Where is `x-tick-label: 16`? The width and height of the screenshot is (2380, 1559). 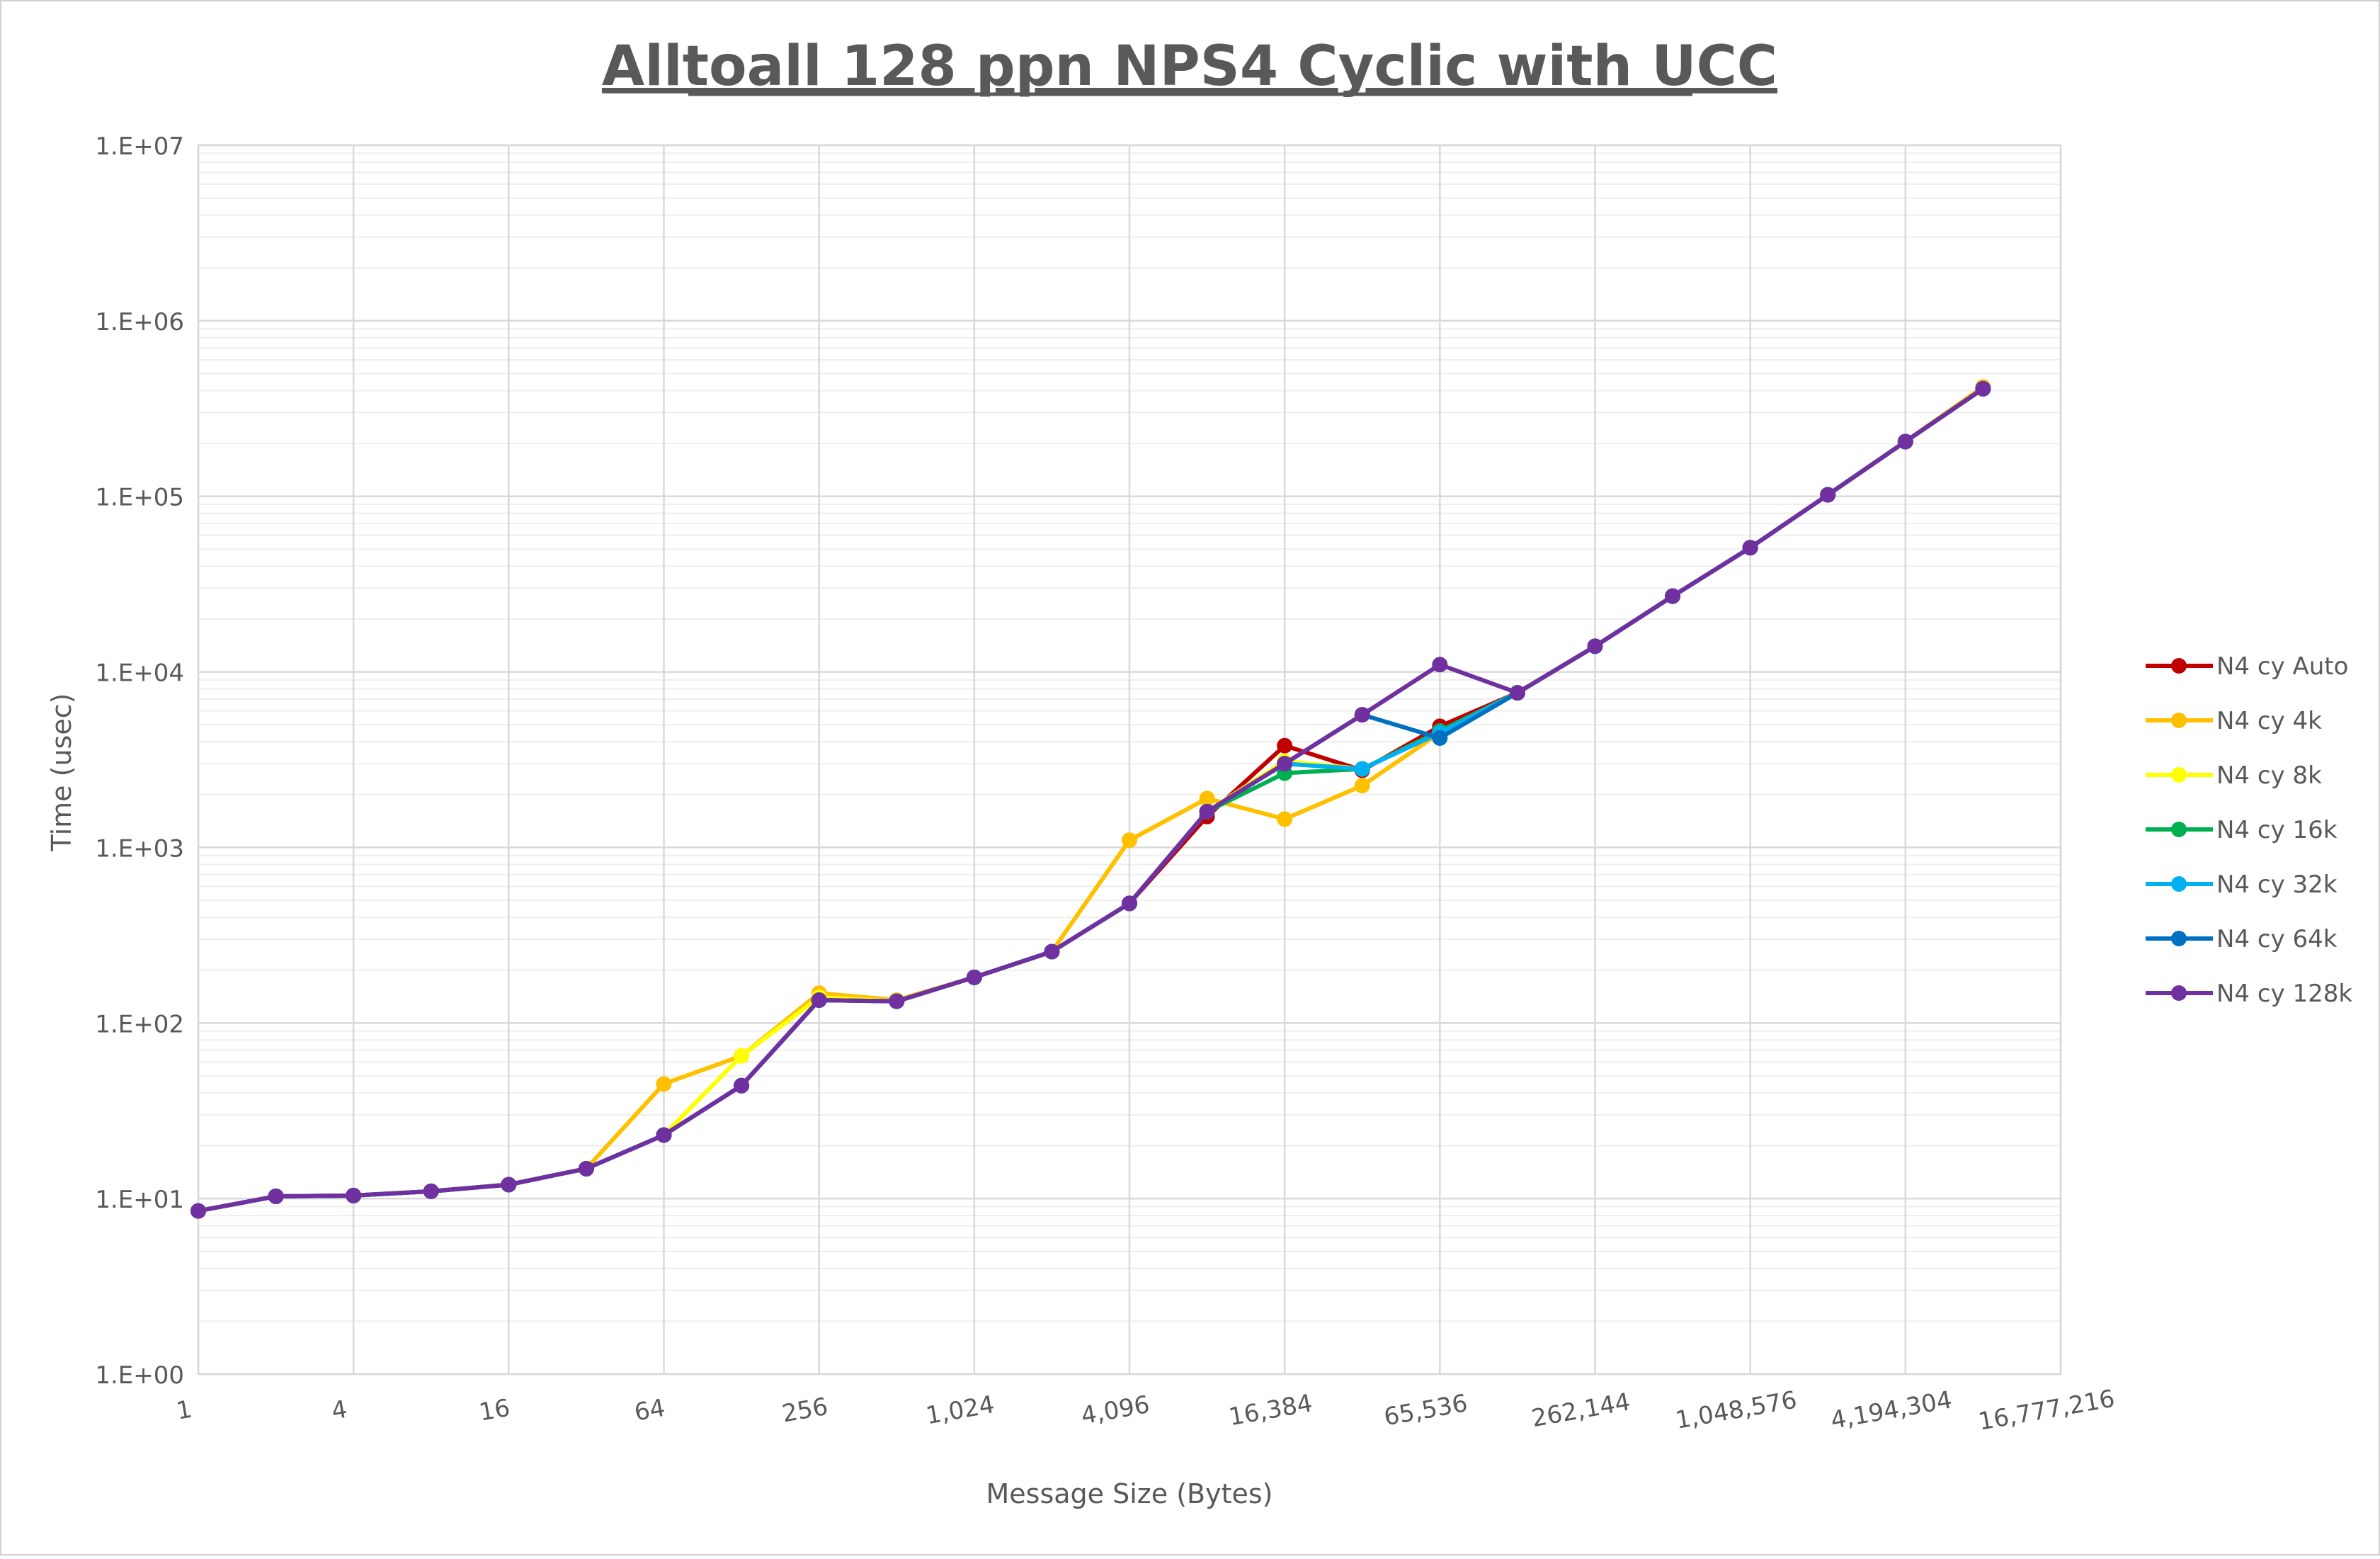
x-tick-label: 16 is located at coordinates (495, 1410).